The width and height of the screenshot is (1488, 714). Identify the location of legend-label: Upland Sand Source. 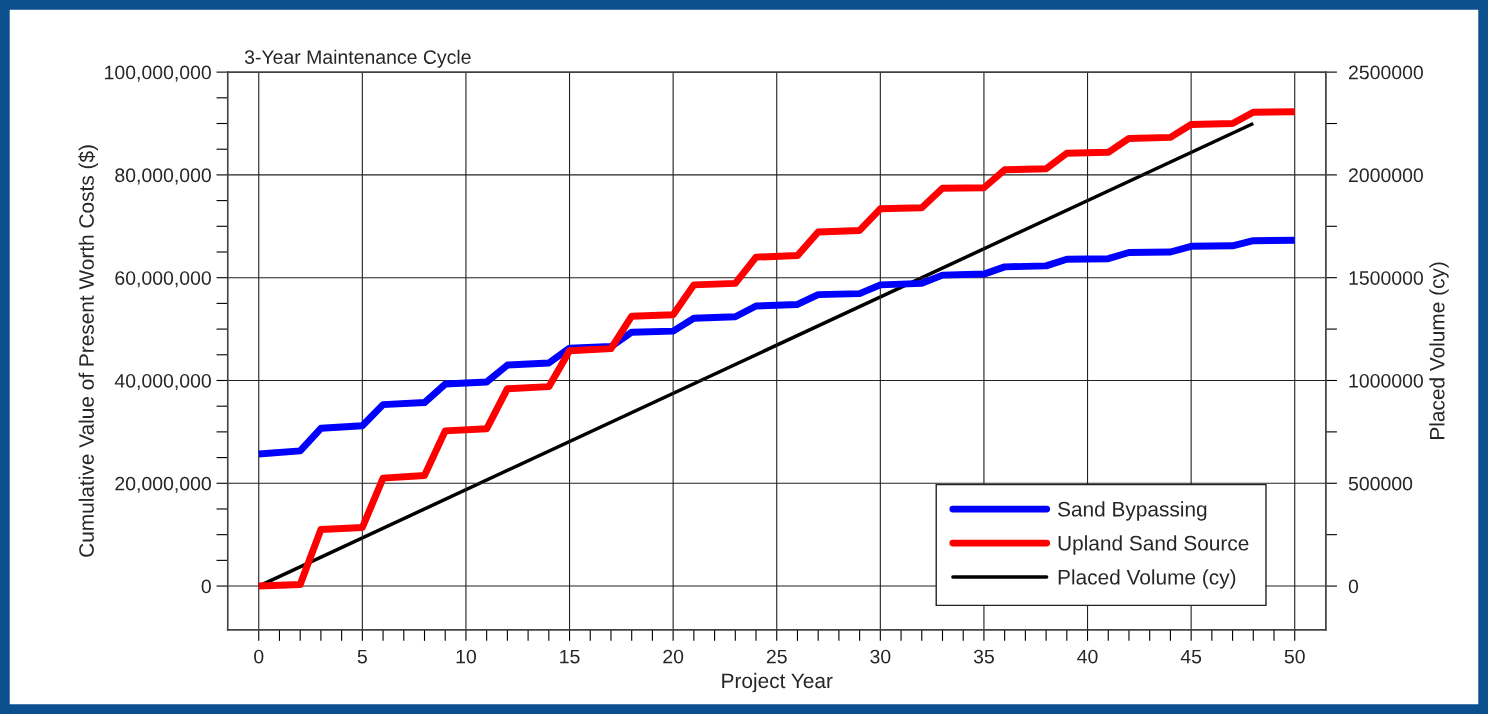
(1153, 545).